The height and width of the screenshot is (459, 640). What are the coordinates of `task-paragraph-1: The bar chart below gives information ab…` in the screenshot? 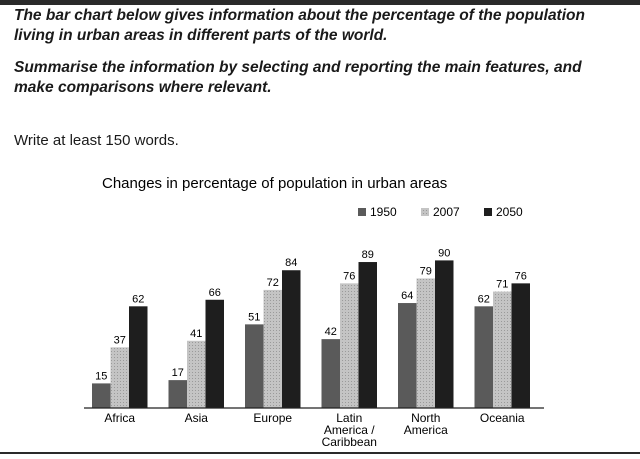 It's located at (299, 25).